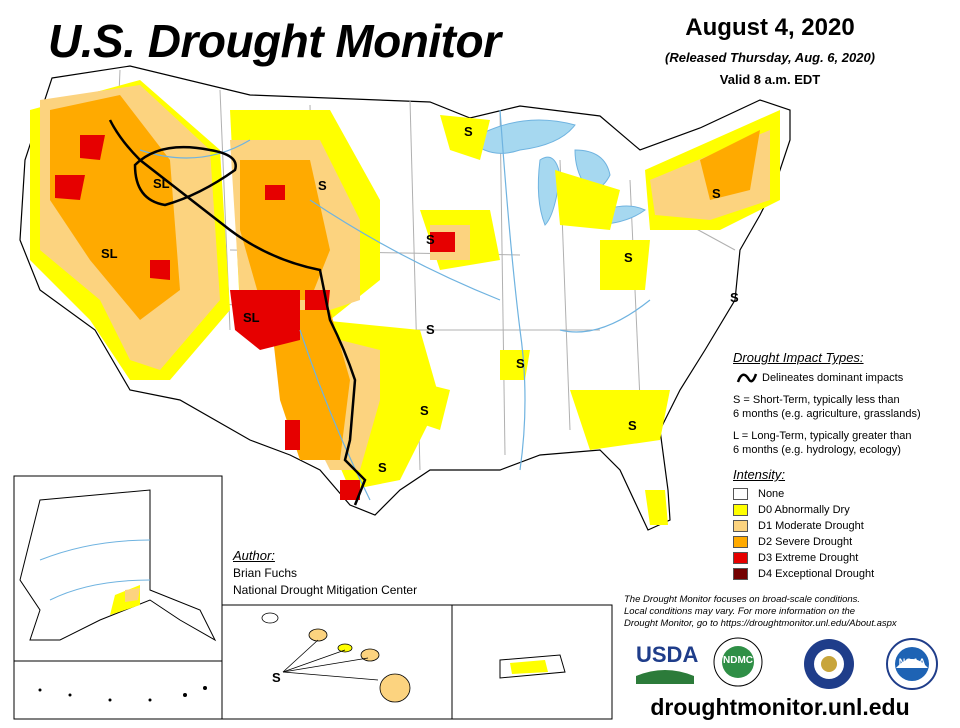 The image size is (960, 728). I want to click on delineates-label: Delineates dominant impacts, so click(833, 378).